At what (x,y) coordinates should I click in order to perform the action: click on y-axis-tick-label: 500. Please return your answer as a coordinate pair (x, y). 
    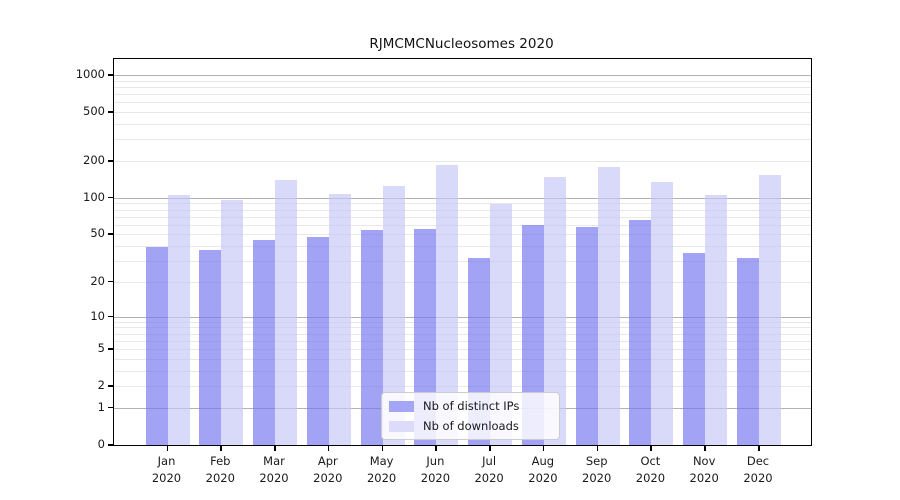
    Looking at the image, I should click on (94, 111).